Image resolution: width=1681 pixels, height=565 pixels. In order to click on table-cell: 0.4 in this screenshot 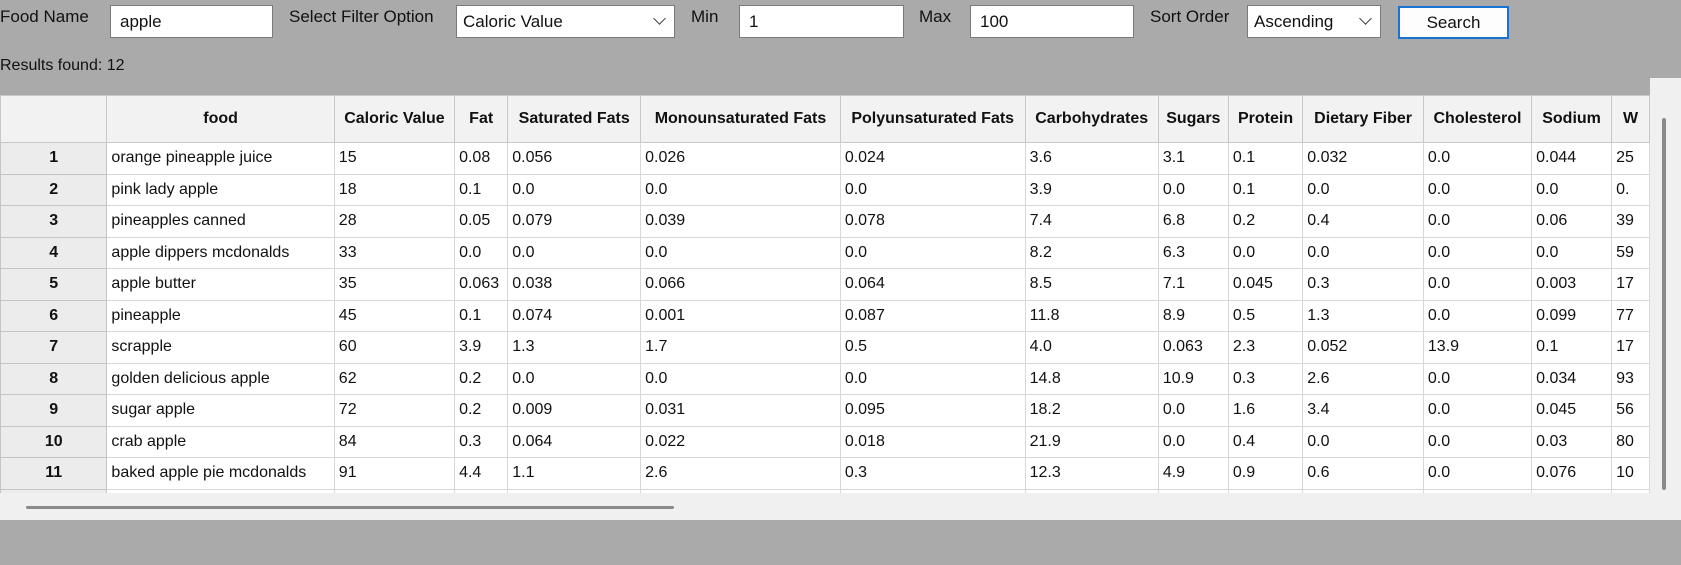, I will do `click(1265, 441)`.